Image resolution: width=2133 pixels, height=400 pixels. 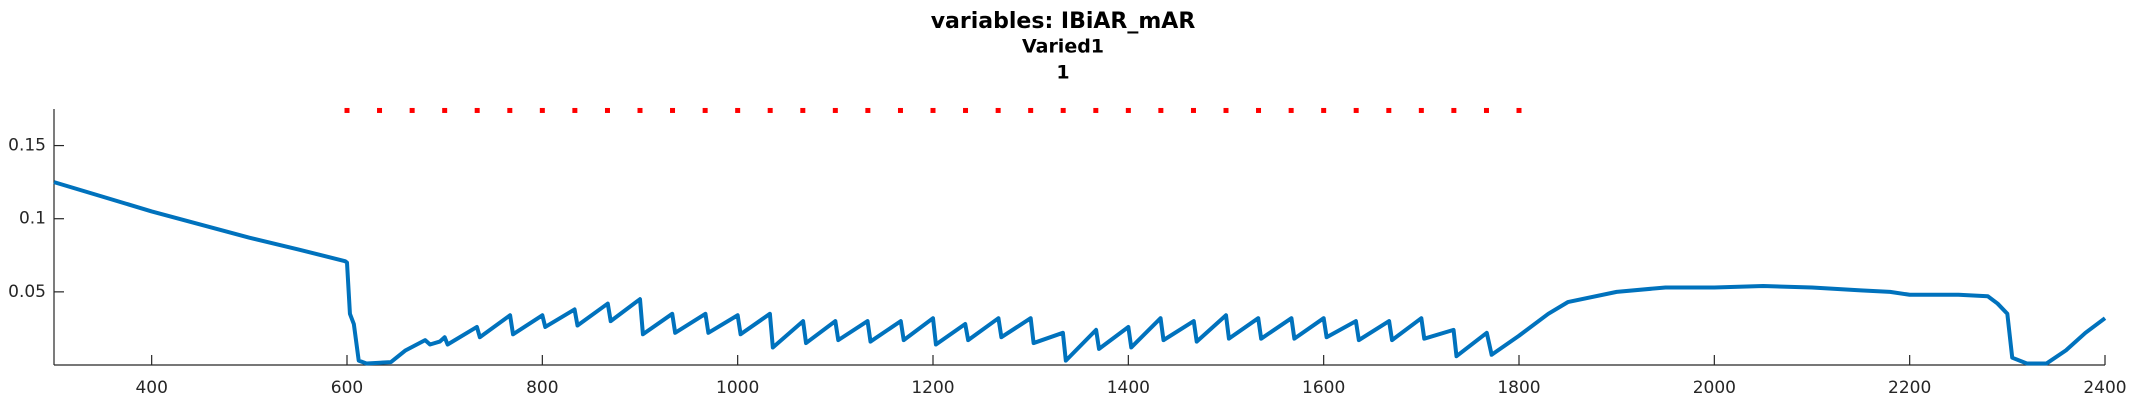 What do you see at coordinates (32, 219) in the screenshot?
I see `y-tick-label: 0.1` at bounding box center [32, 219].